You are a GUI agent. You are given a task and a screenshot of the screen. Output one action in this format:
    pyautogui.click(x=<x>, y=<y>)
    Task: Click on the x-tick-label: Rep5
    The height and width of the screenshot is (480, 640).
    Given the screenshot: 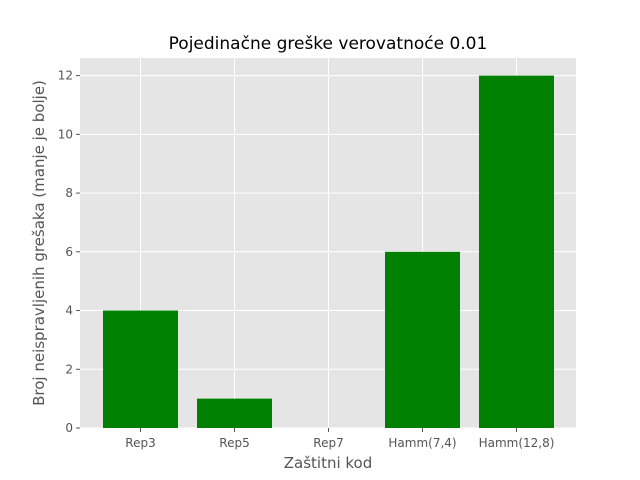 What is the action you would take?
    pyautogui.click(x=234, y=443)
    